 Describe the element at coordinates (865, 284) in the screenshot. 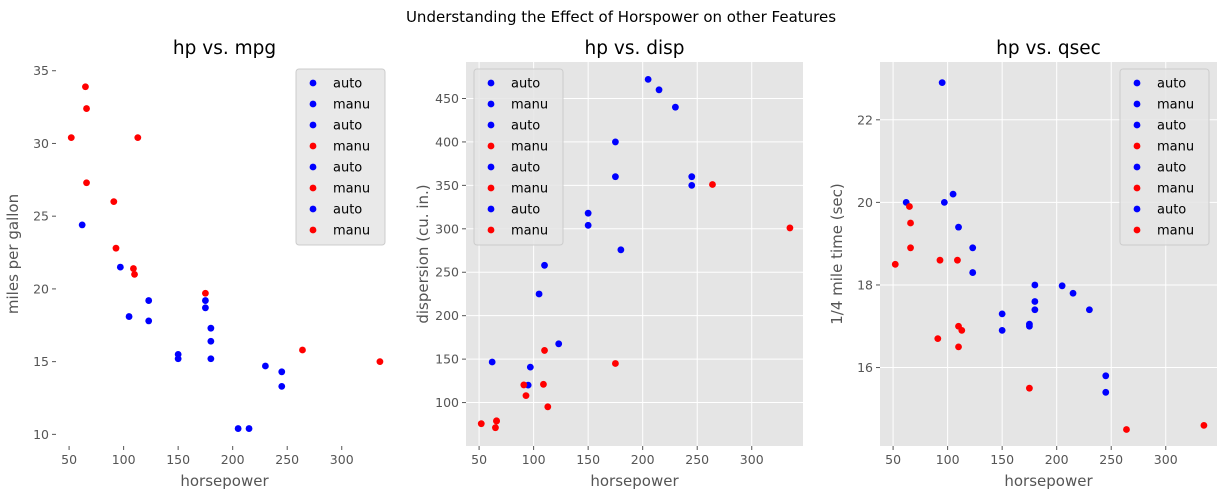

I see `y-tick-label: 18` at that location.